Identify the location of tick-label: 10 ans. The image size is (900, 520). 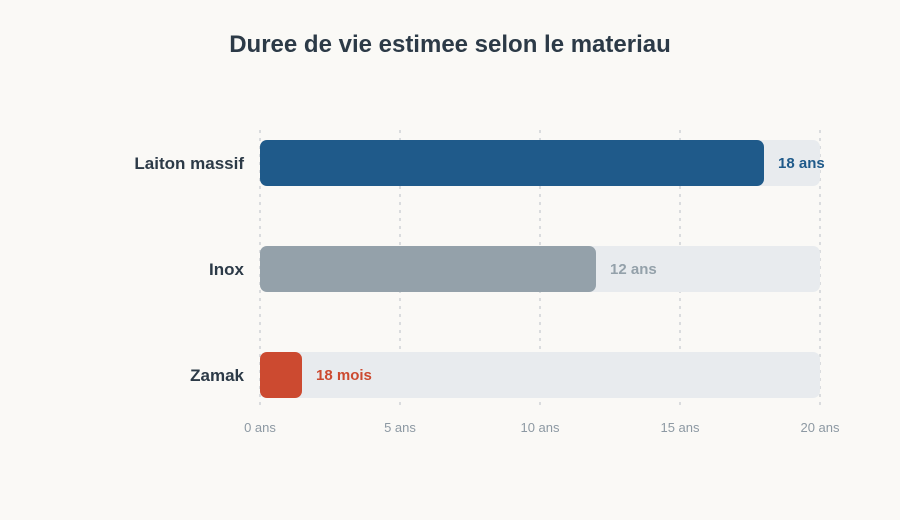
(540, 427).